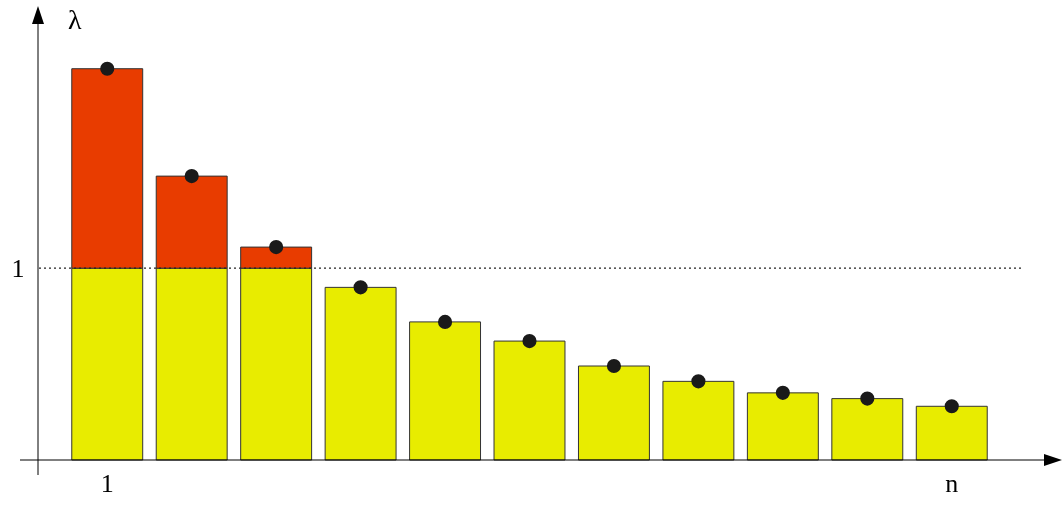  Describe the element at coordinates (75, 20) in the screenshot. I see `y-axis-title: λ` at that location.